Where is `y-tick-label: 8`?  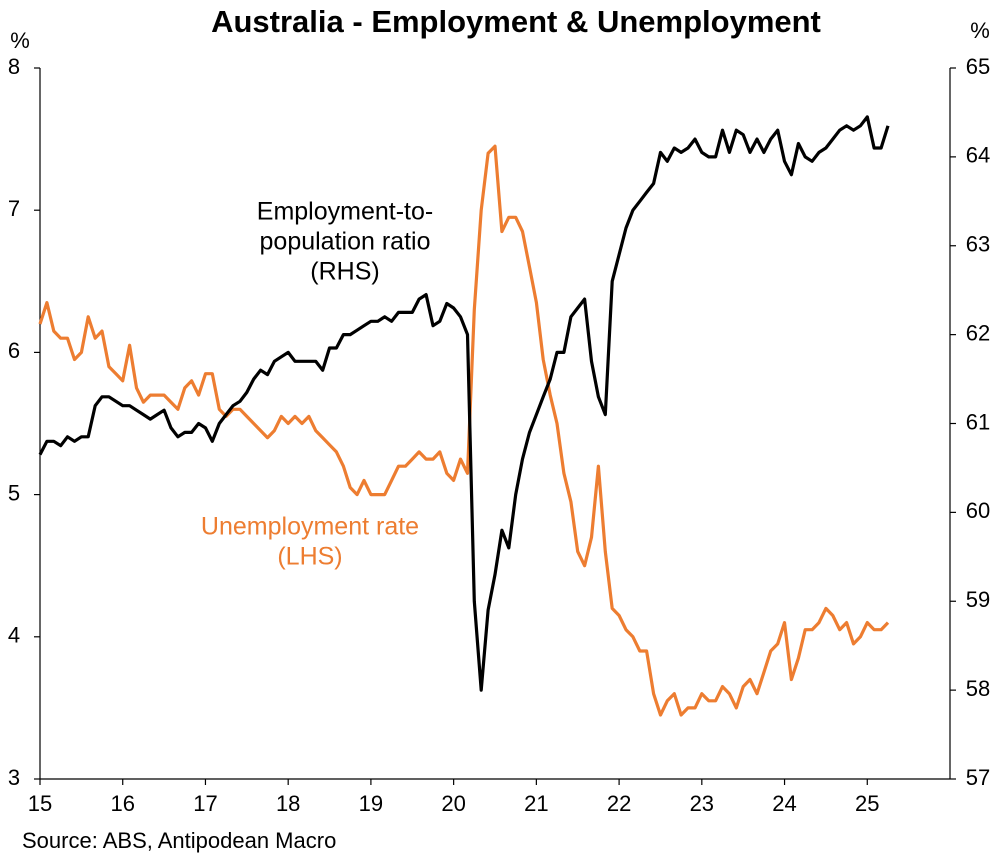 y-tick-label: 8 is located at coordinates (14, 66).